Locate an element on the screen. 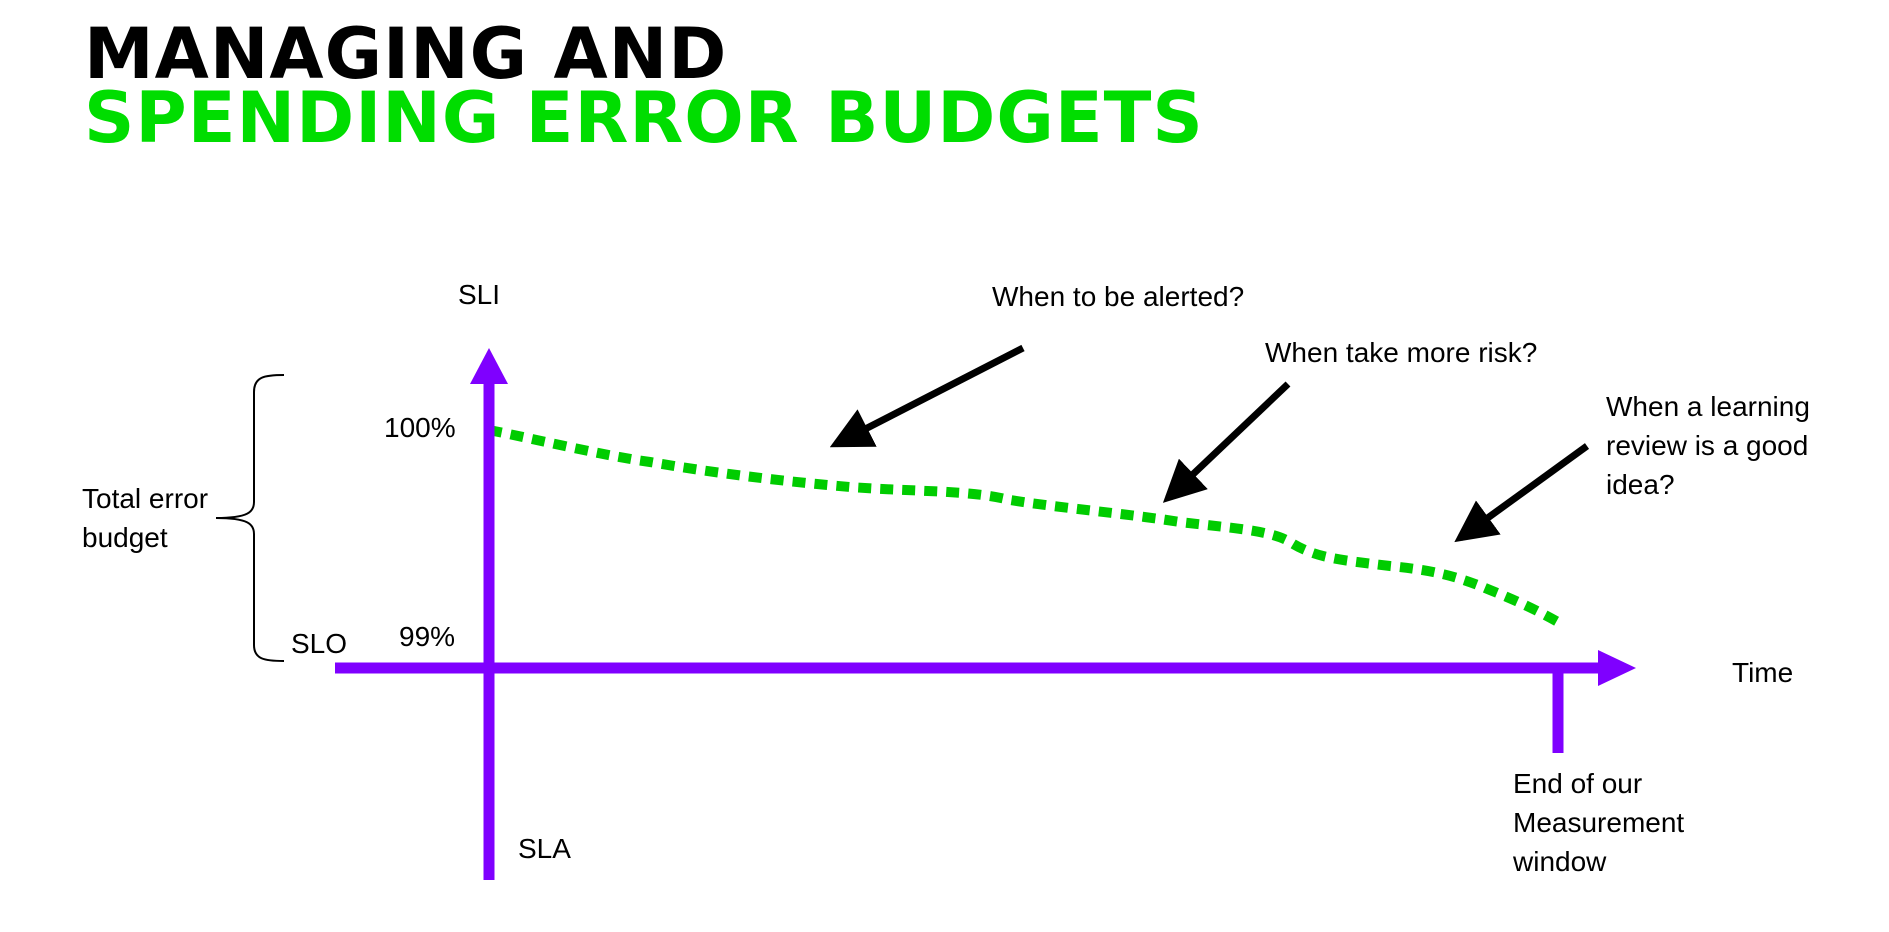 Image resolution: width=1889 pixels, height=932 pixels. window-end-label-line-3: window is located at coordinates (1559, 861).